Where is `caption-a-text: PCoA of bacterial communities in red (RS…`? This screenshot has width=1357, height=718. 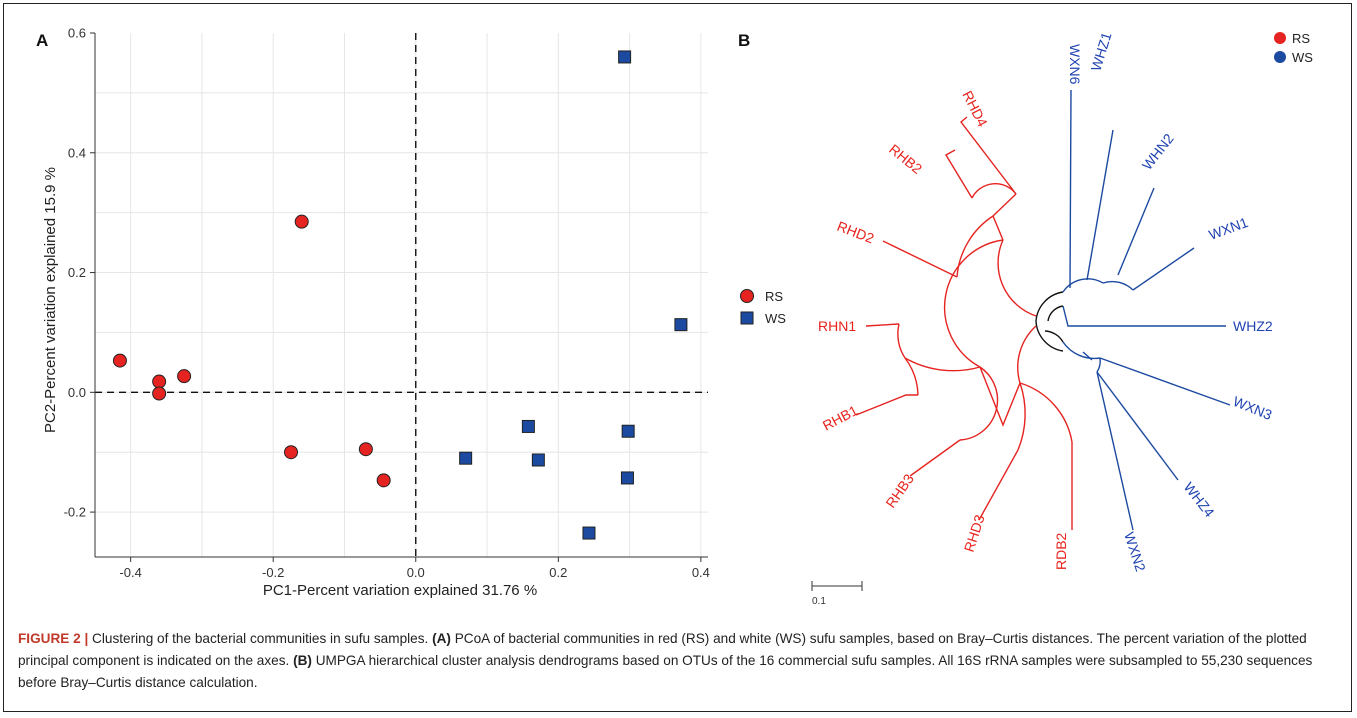
caption-a-text: PCoA of bacterial communities in red (RS… is located at coordinates (662, 649).